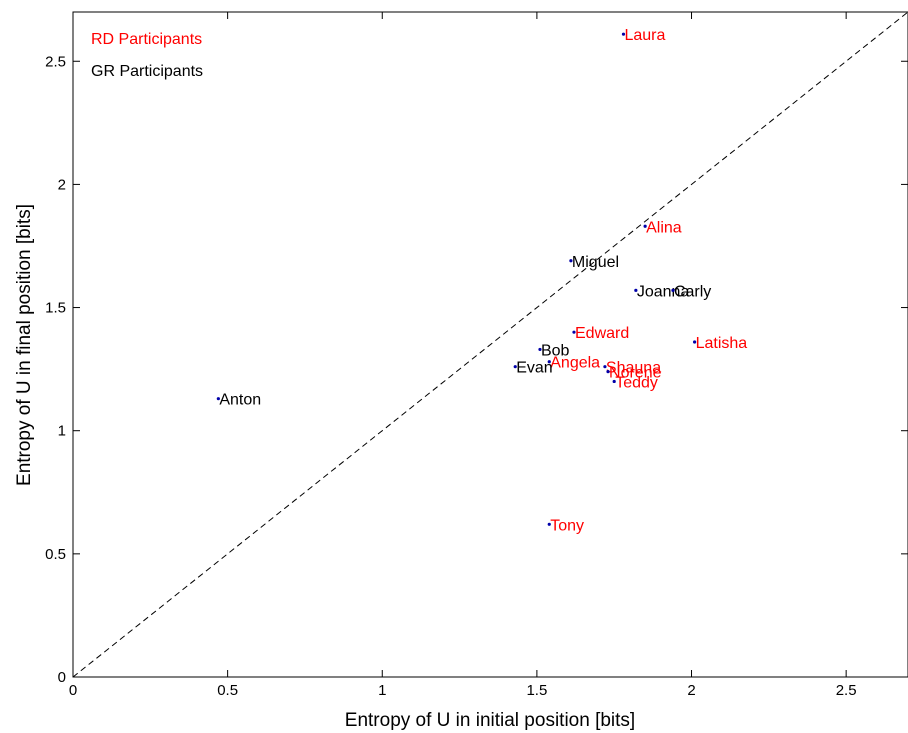  What do you see at coordinates (595, 262) in the screenshot?
I see `point-label: Miguel` at bounding box center [595, 262].